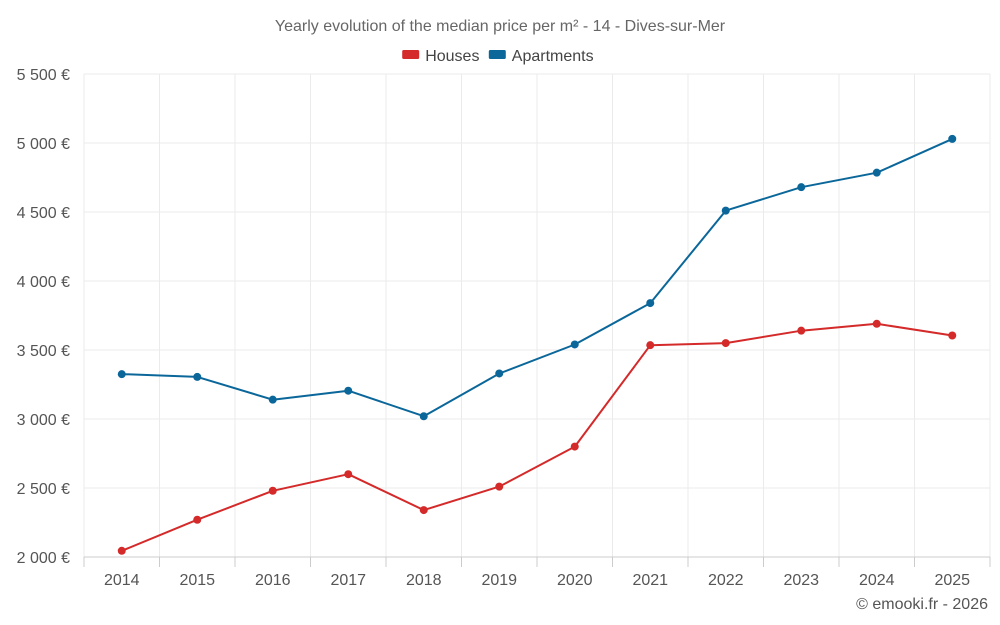 The height and width of the screenshot is (625, 1000). I want to click on legend-item-houses: Houses, so click(440, 56).